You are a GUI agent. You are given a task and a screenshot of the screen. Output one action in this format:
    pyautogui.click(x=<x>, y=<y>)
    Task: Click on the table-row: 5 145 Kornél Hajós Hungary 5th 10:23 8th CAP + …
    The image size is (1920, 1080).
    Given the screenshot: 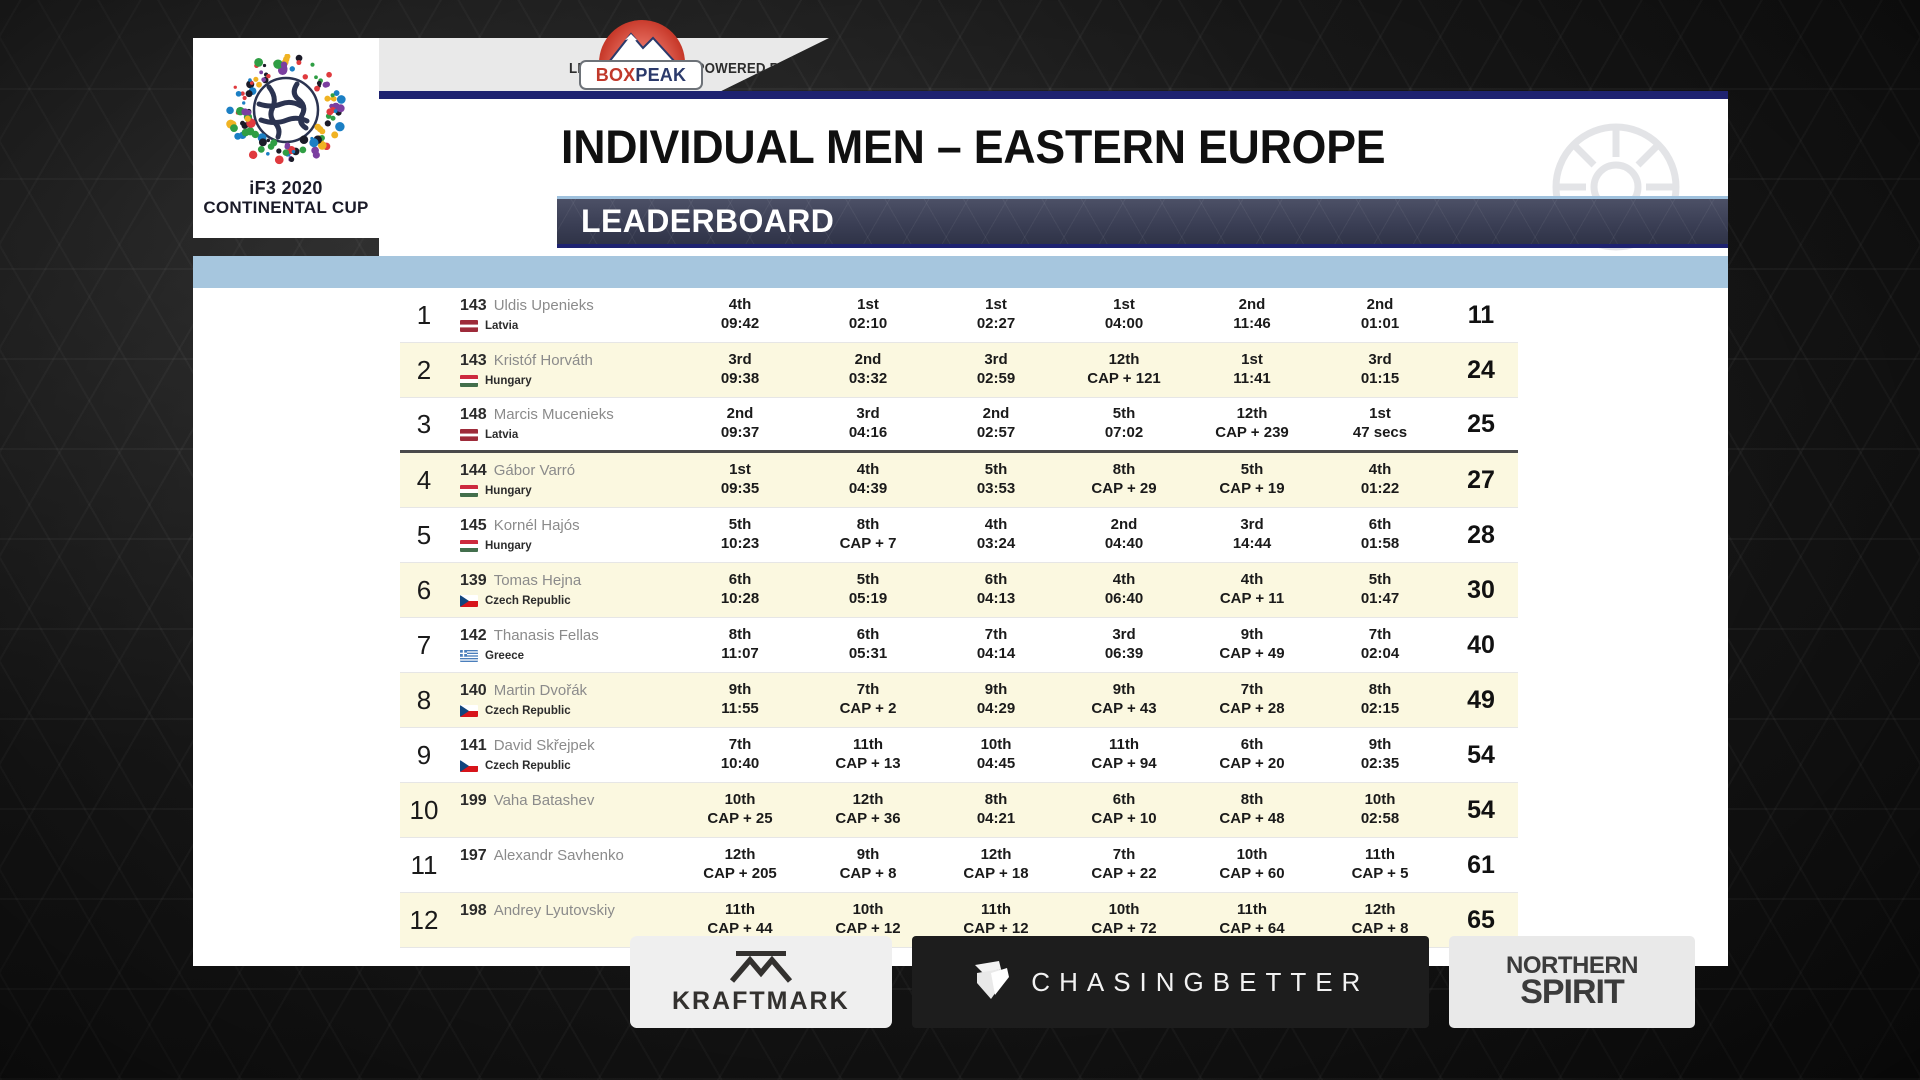 What is the action you would take?
    pyautogui.click(x=959, y=535)
    